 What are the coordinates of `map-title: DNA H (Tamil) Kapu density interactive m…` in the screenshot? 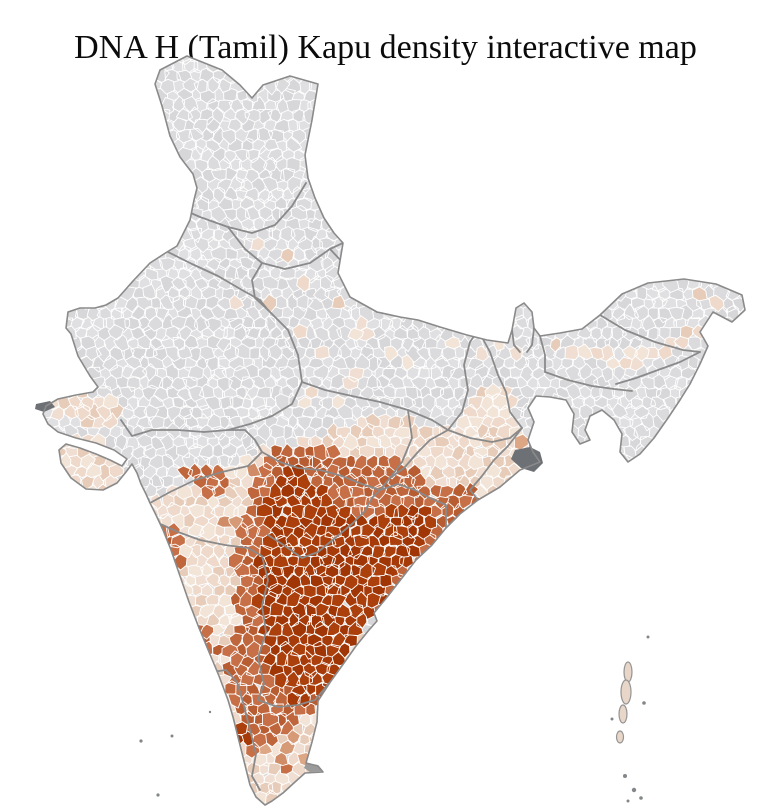 It's located at (385, 47).